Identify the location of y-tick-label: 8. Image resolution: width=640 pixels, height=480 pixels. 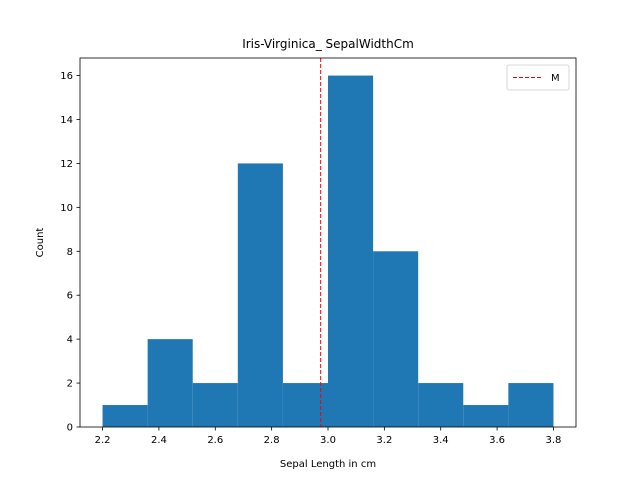
(70, 252).